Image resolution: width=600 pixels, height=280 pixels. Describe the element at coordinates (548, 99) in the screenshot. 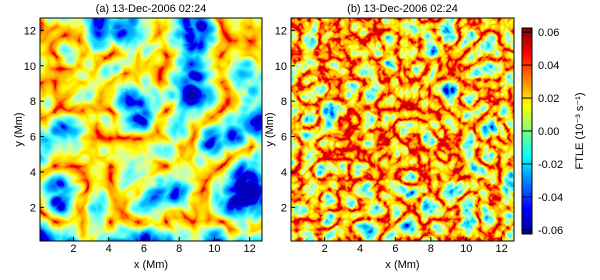

I see `colorbar-tick-label: 0.02` at that location.